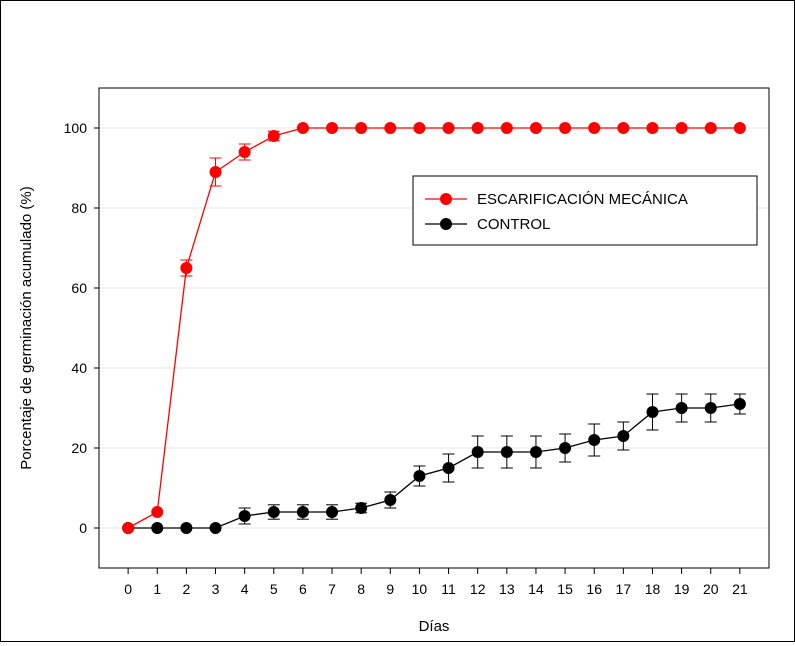 Image resolution: width=795 pixels, height=646 pixels. I want to click on y-tick-label: 100, so click(76, 128).